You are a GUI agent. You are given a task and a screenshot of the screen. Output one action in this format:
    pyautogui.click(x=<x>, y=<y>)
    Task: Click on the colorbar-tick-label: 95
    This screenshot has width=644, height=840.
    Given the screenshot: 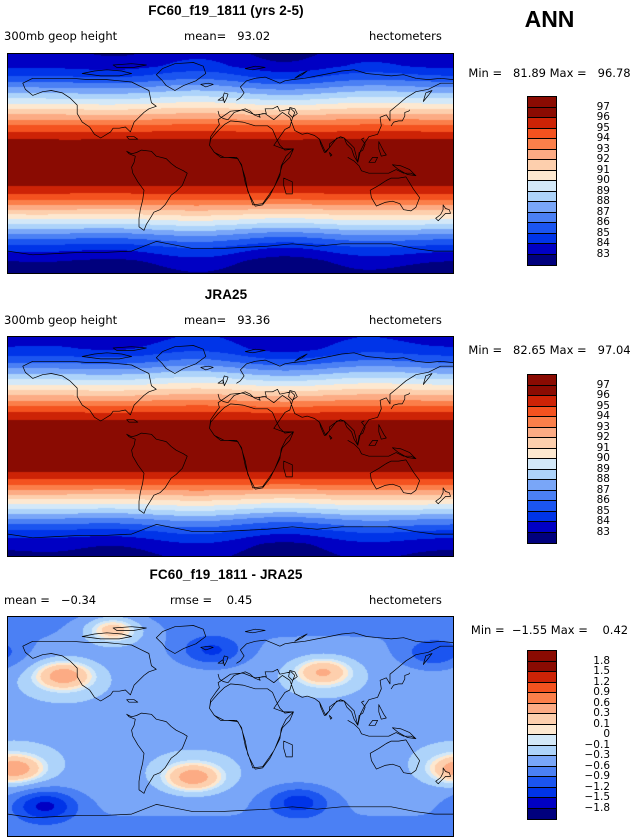 What is the action you would take?
    pyautogui.click(x=603, y=405)
    